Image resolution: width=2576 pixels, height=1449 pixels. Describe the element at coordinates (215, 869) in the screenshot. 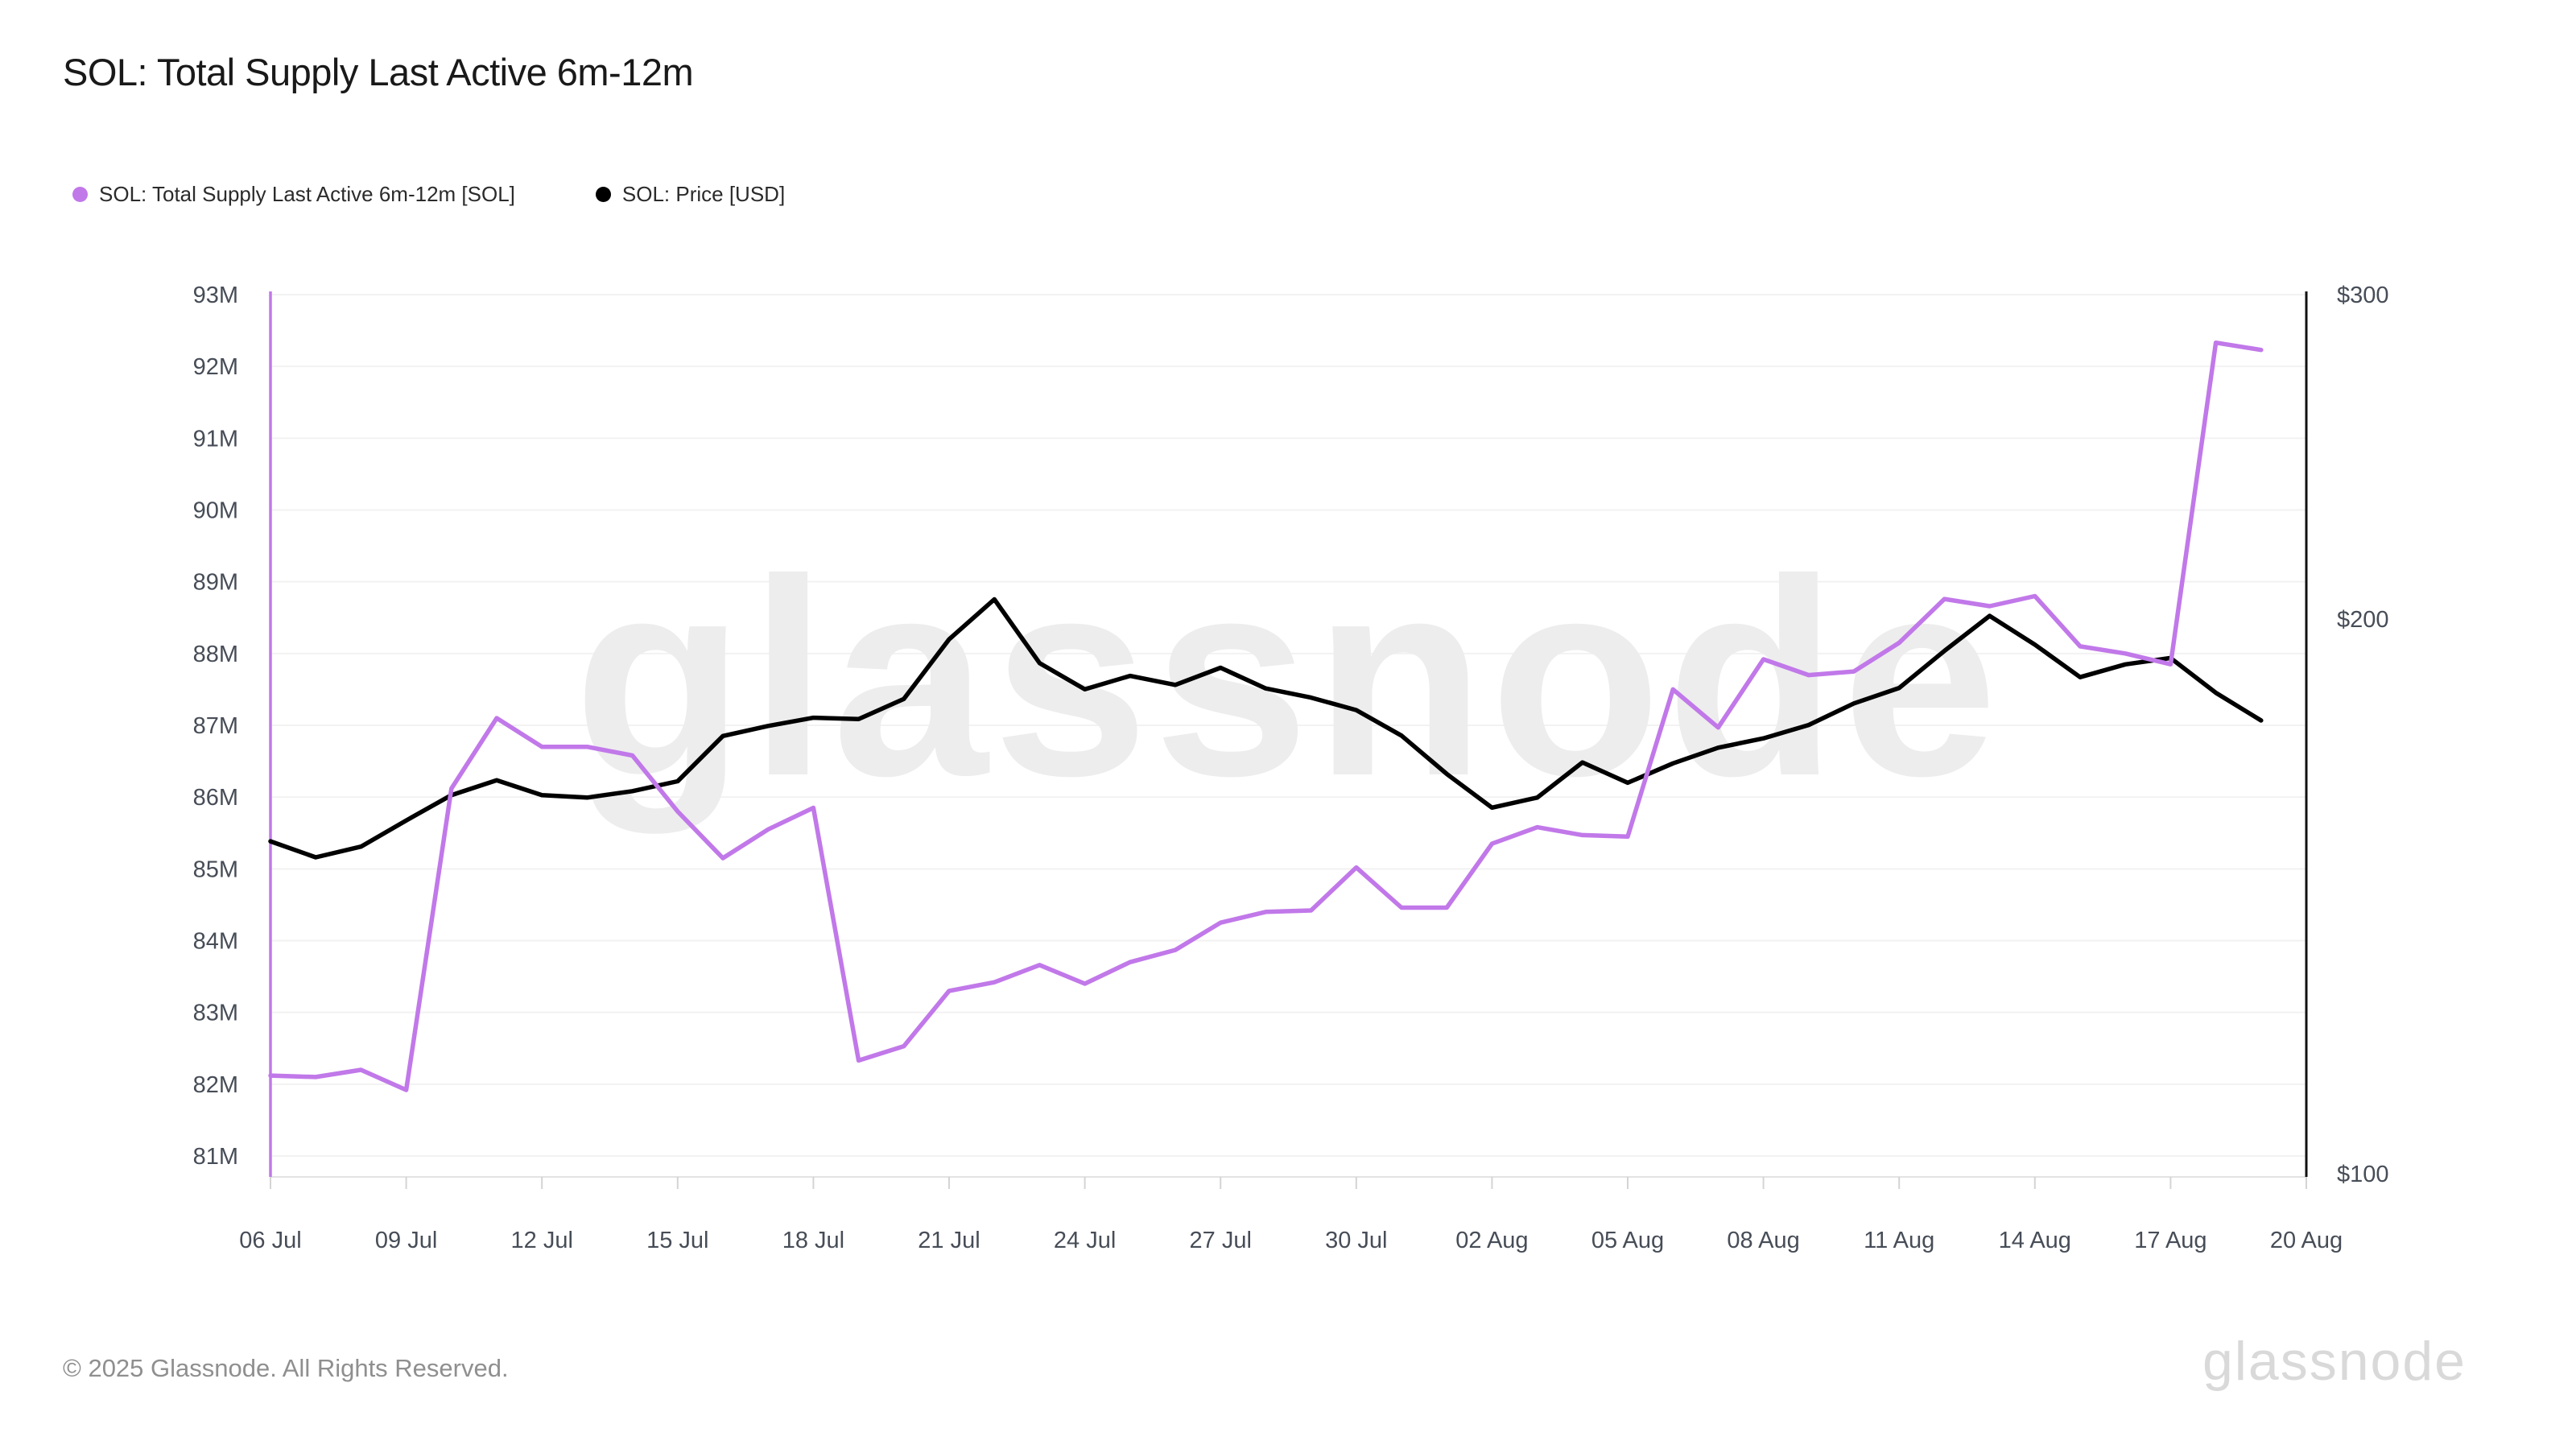

I see `y-axis-left-label: 85M` at that location.